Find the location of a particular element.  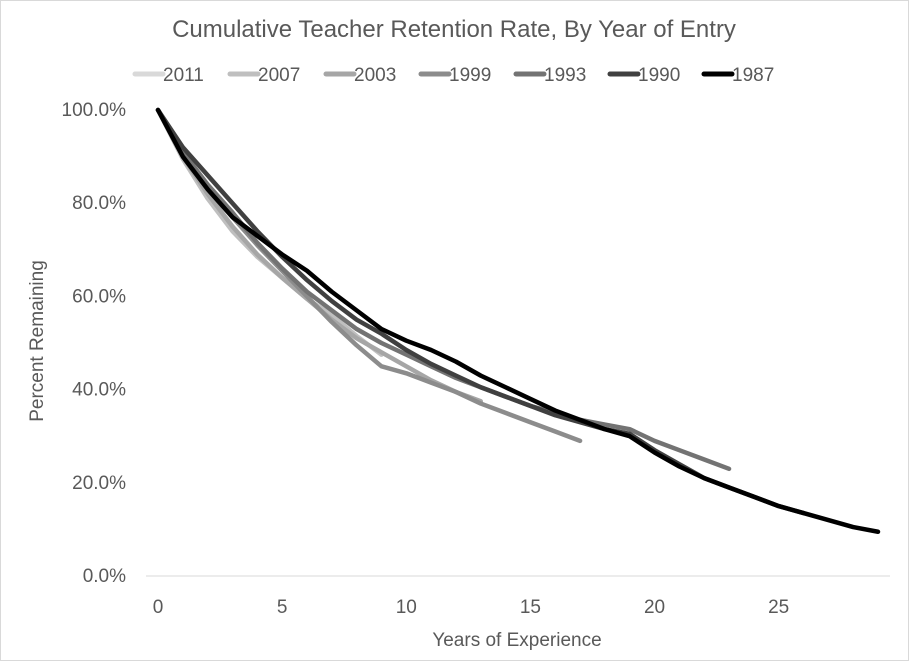

legend-item: 1987 is located at coordinates (737, 75).